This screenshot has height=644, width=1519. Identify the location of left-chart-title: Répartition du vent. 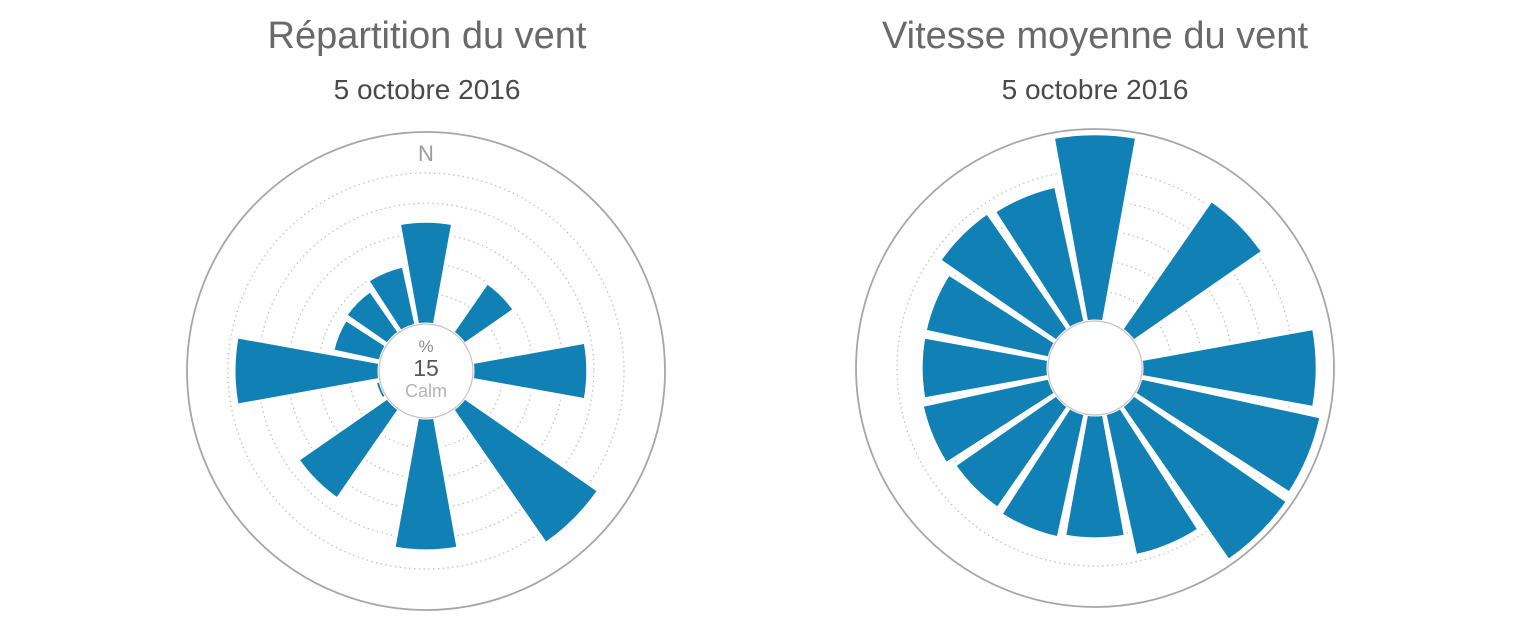
(427, 36).